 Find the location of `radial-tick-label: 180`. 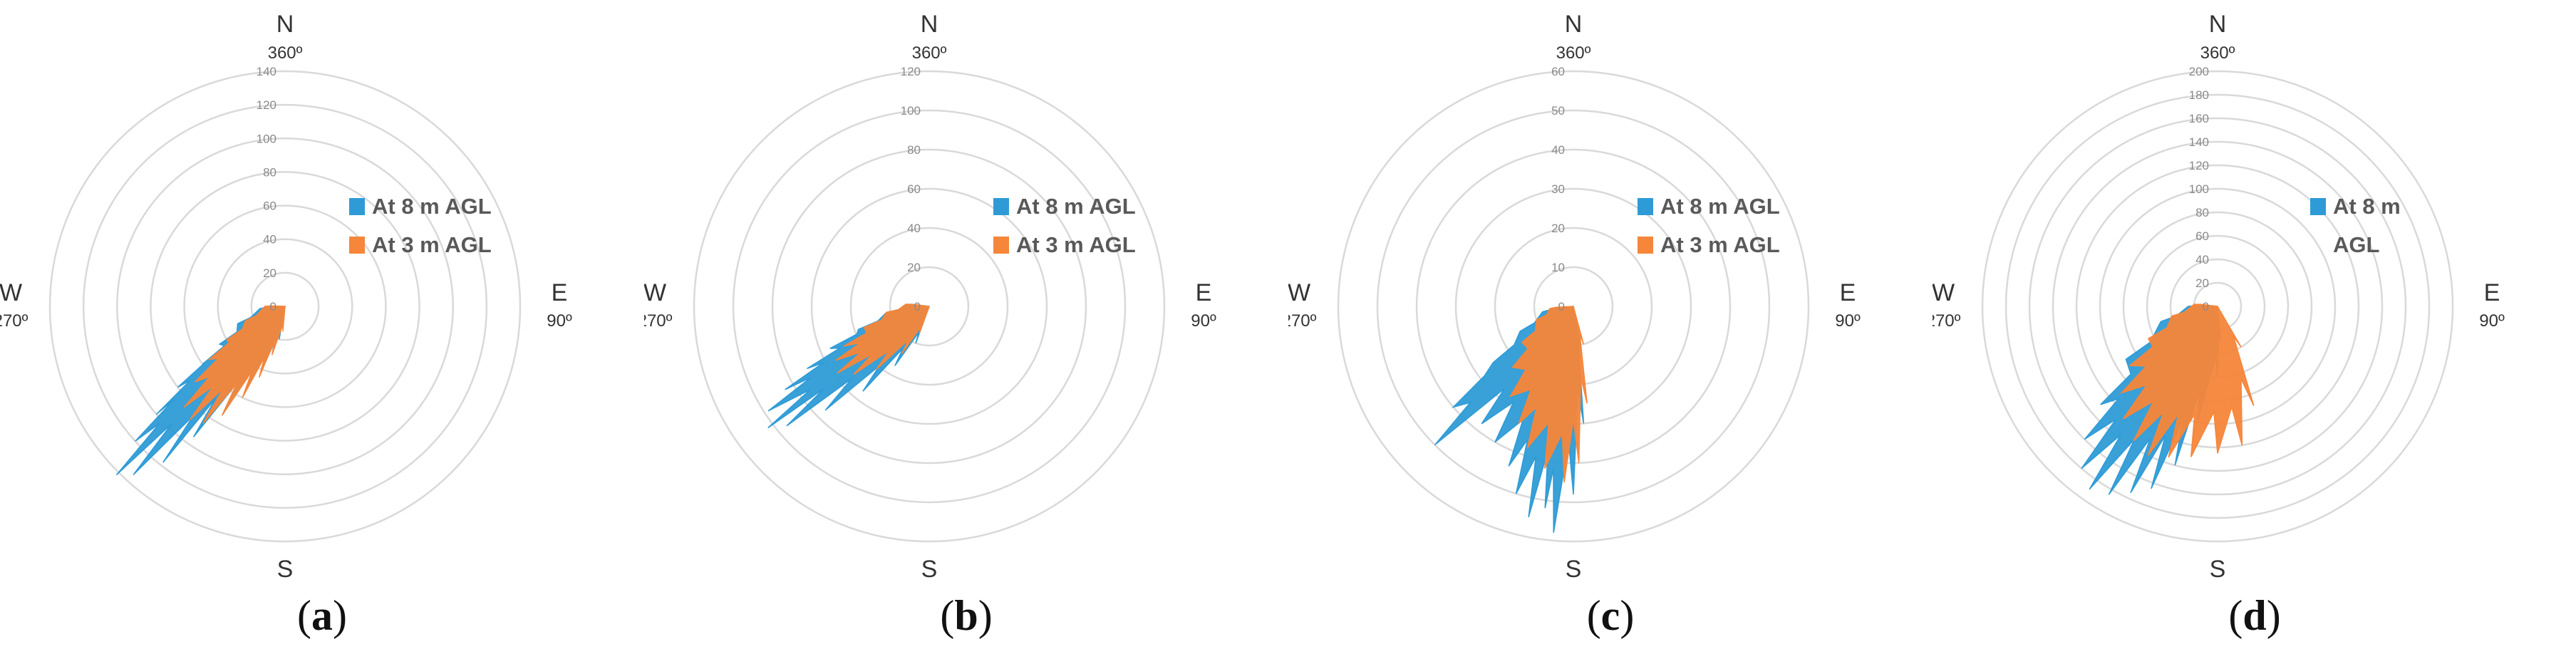

radial-tick-label: 180 is located at coordinates (2199, 95).